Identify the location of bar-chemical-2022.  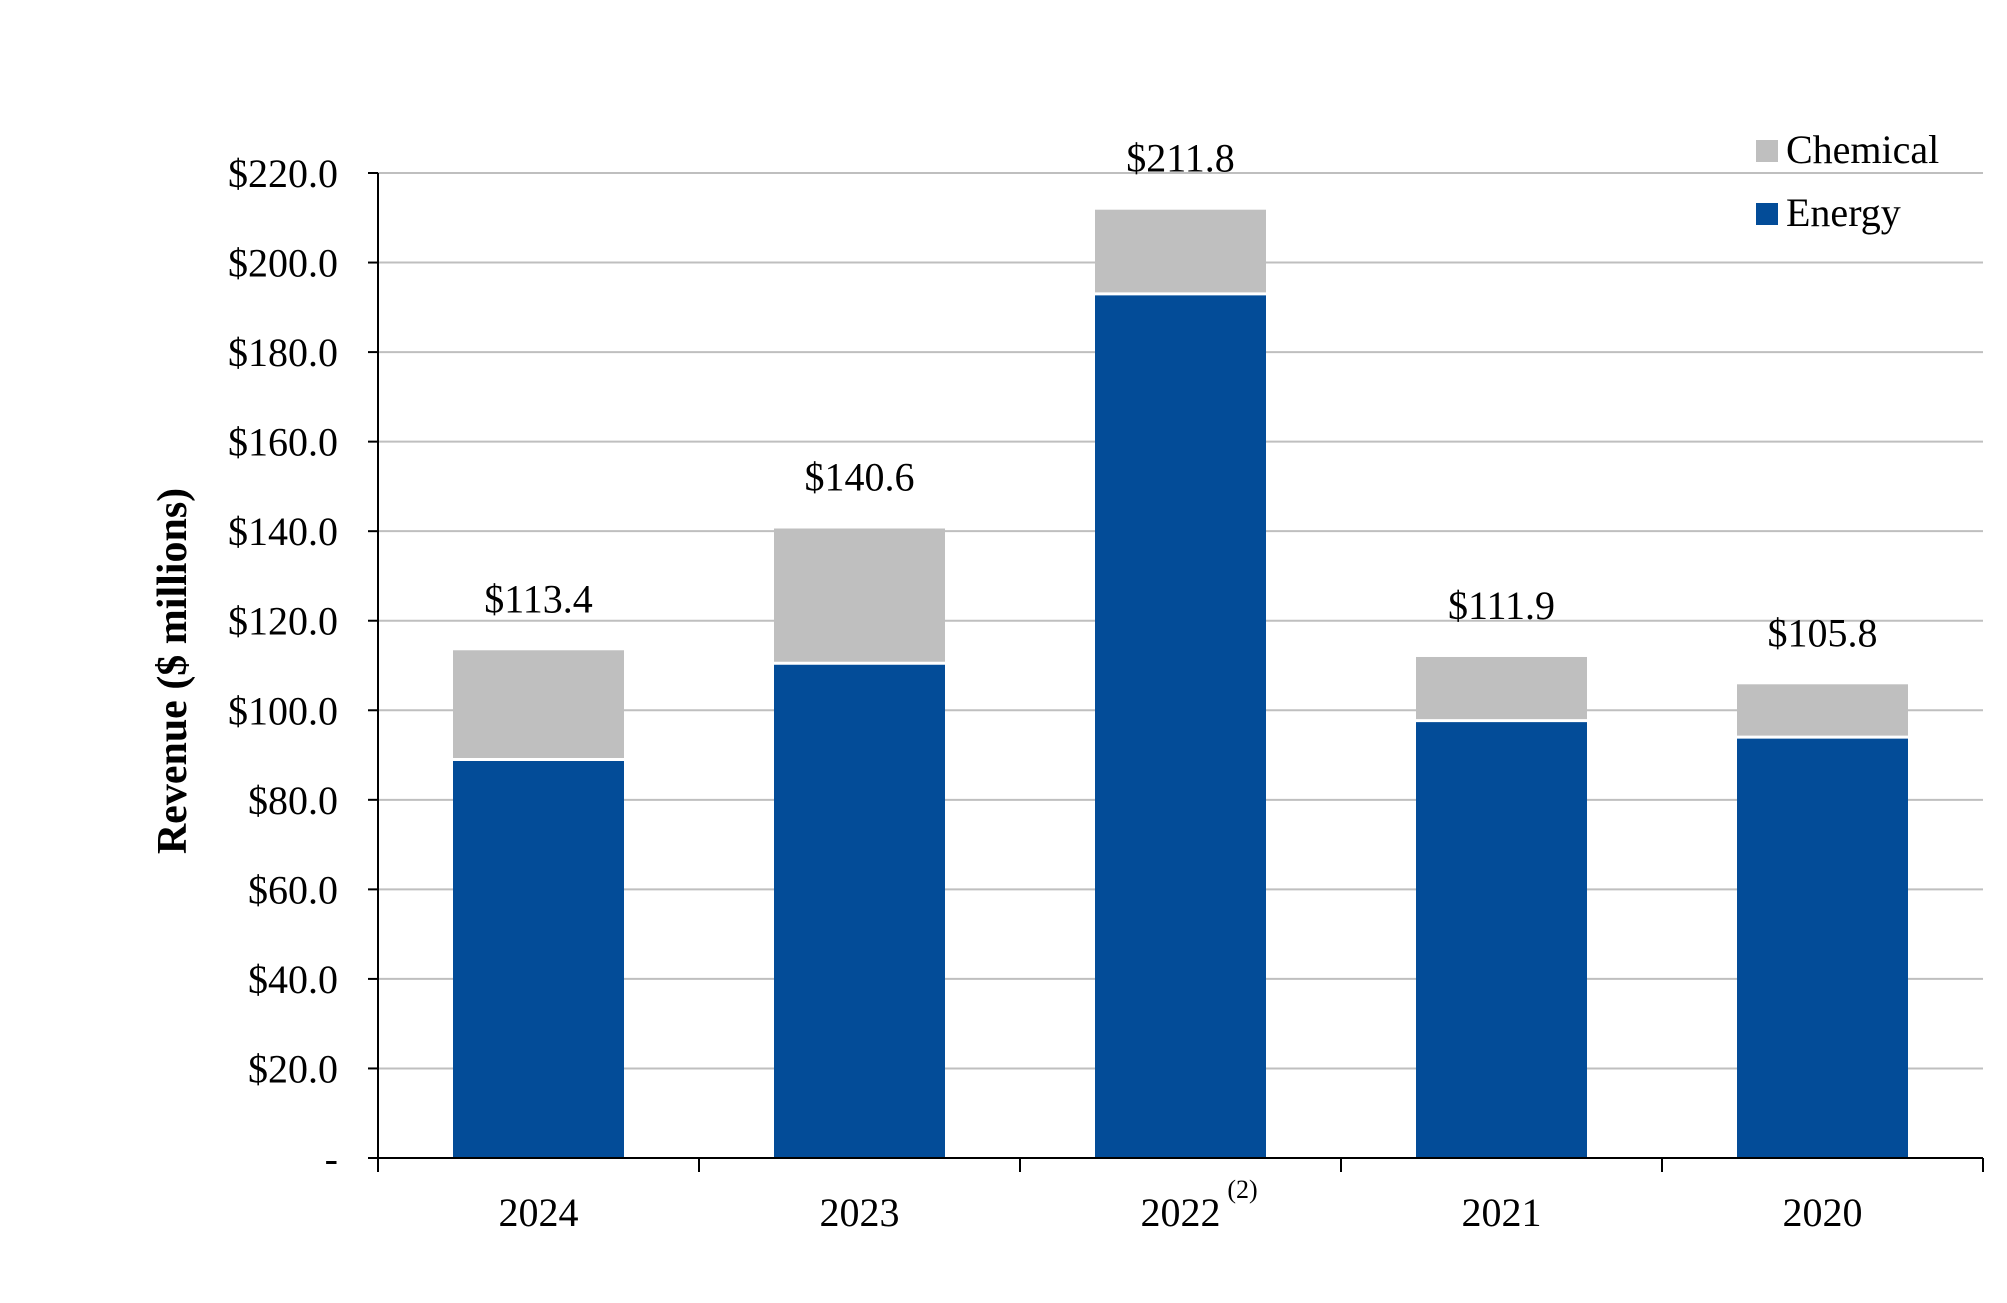
(1180, 251).